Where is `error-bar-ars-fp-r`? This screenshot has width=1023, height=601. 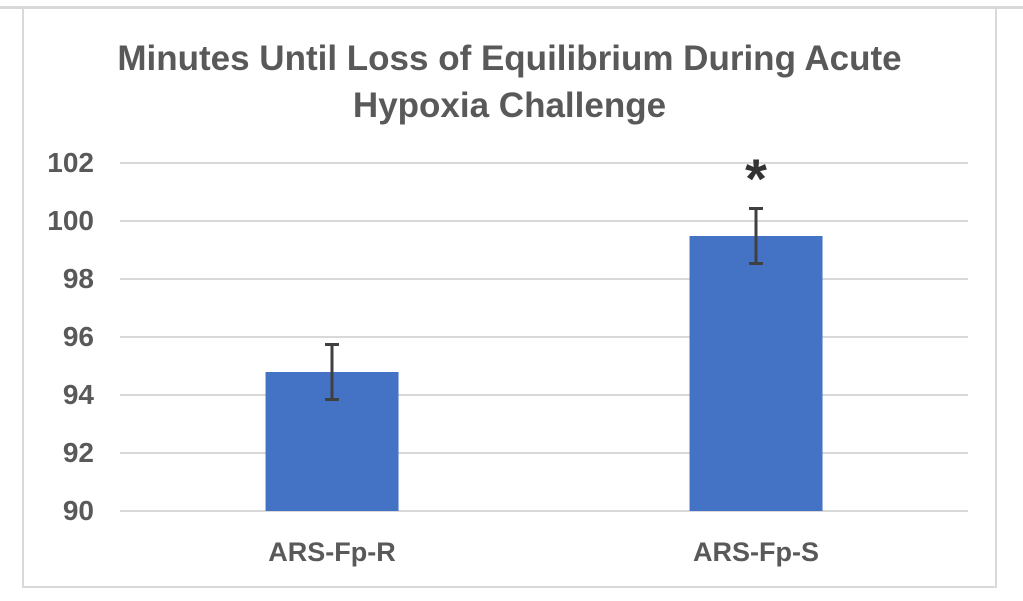 error-bar-ars-fp-r is located at coordinates (332, 371).